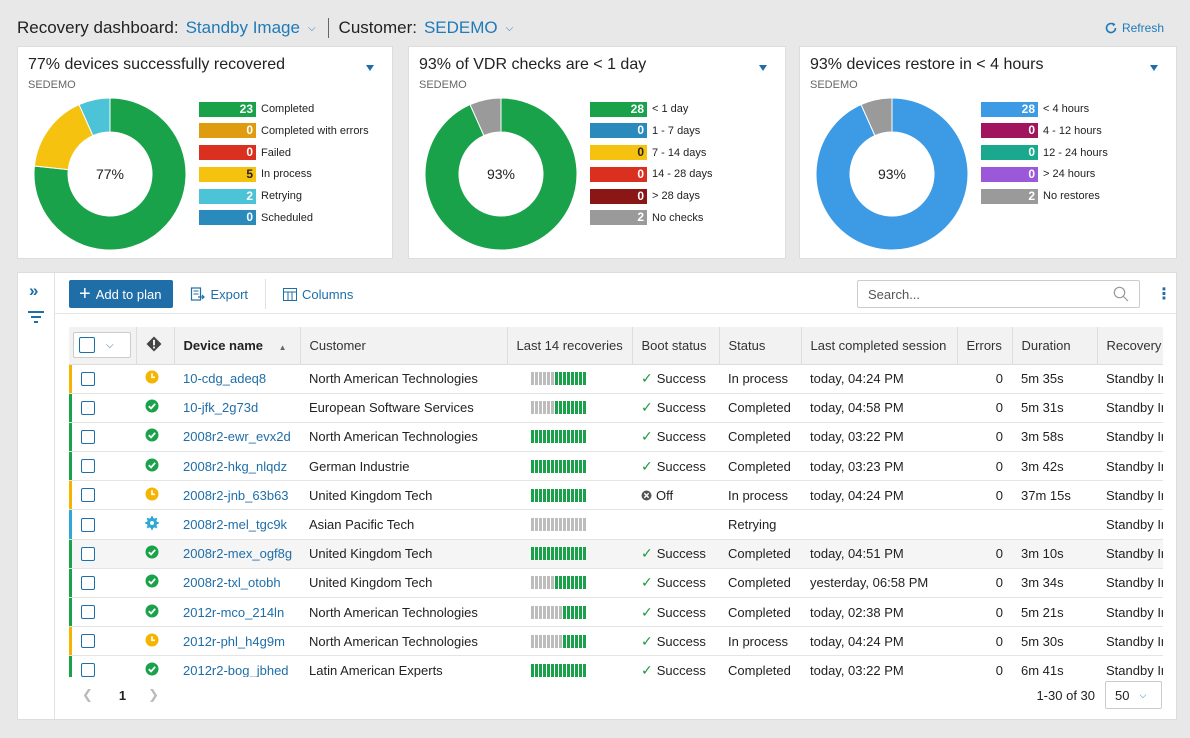 The height and width of the screenshot is (738, 1190). Describe the element at coordinates (237, 437) in the screenshot. I see `device-link: 2008r2-ewr_evx2d` at that location.